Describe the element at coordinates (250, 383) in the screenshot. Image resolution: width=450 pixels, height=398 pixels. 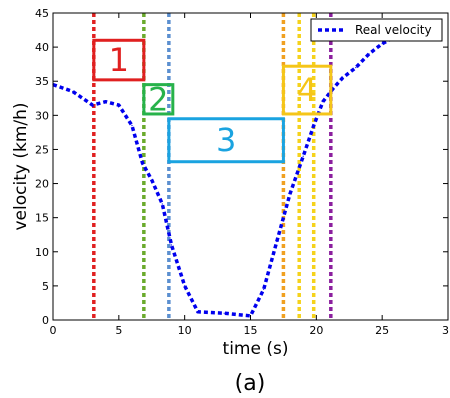
I see `figure-caption: (a)` at that location.